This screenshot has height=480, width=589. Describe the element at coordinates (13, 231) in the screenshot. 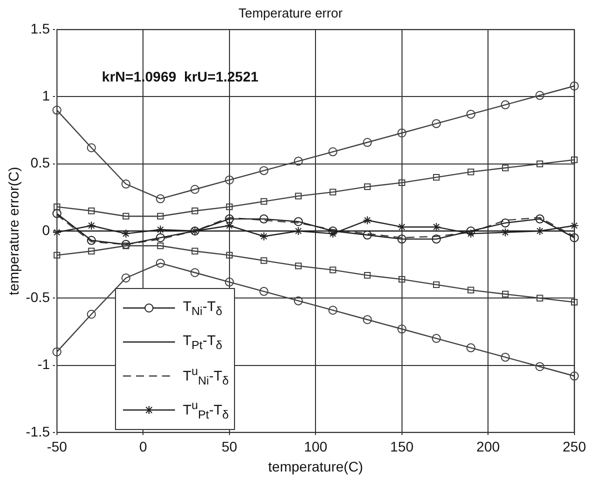

I see `y-axis-title: temperature error(C)` at that location.